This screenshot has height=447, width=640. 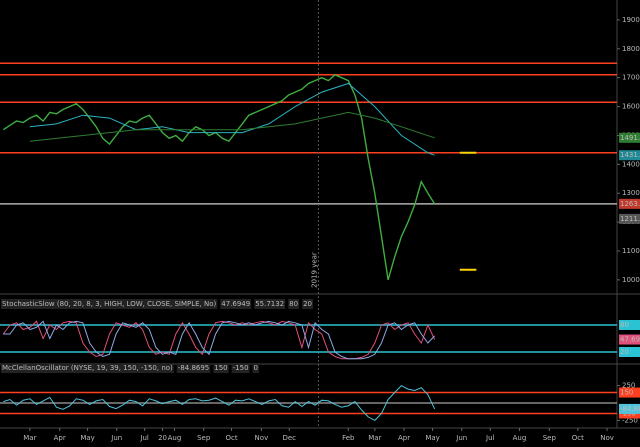 What do you see at coordinates (624, 352) in the screenshot?
I see `value-label: 20` at bounding box center [624, 352].